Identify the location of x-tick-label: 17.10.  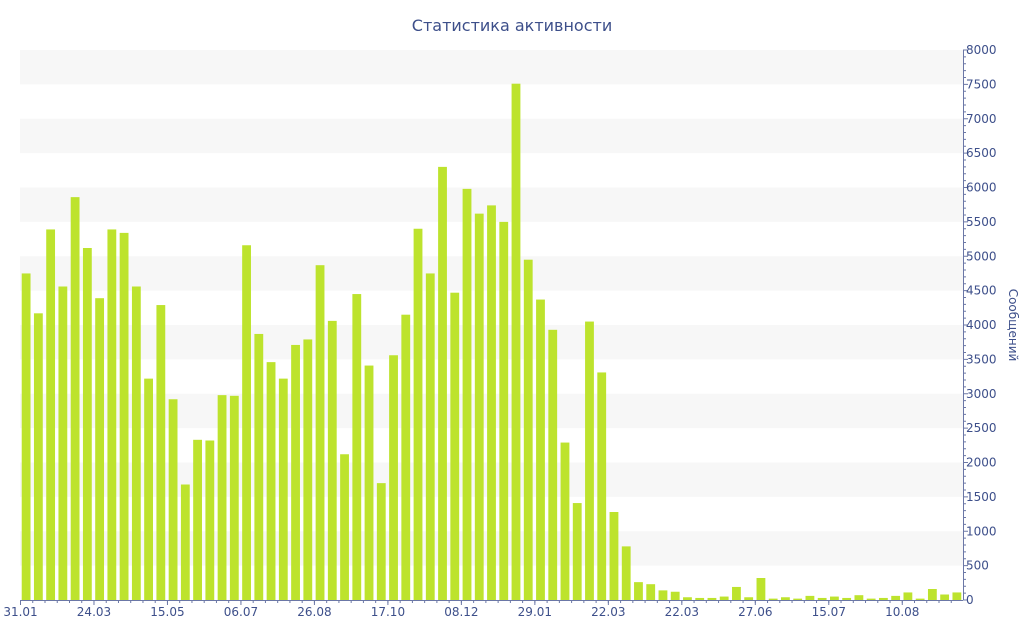
(388, 612).